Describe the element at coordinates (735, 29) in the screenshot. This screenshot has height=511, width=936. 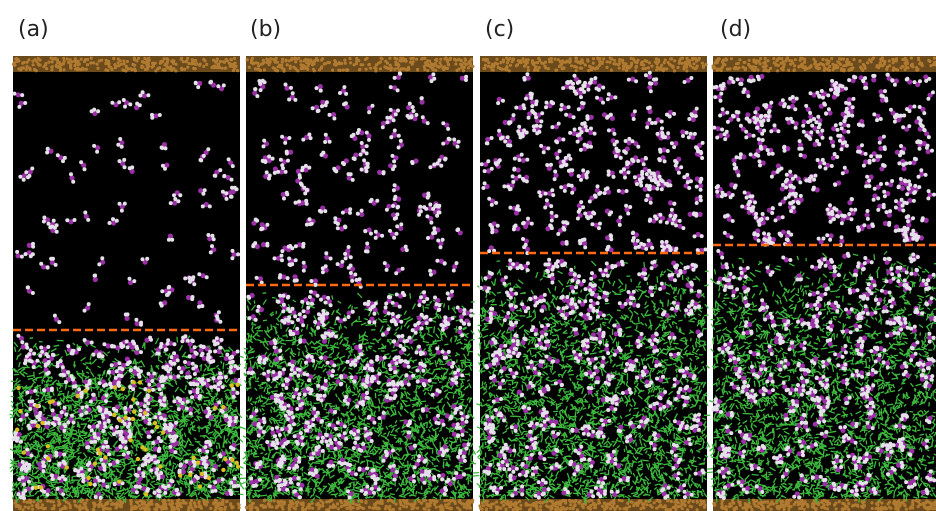
I see `panel-label: (d)` at that location.